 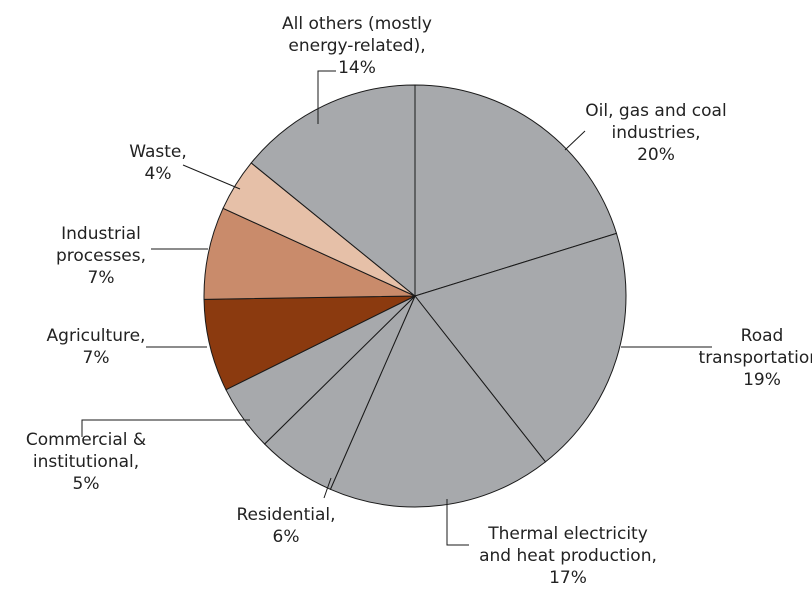 What do you see at coordinates (96, 336) in the screenshot?
I see `slice-label-line: Agriculture,` at bounding box center [96, 336].